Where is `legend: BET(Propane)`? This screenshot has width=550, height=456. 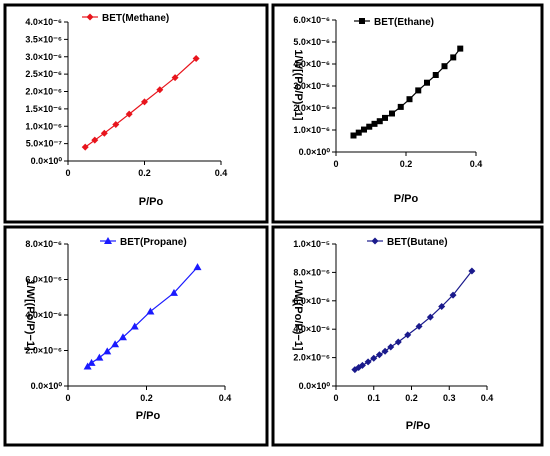
legend: BET(Propane) is located at coordinates (143, 242).